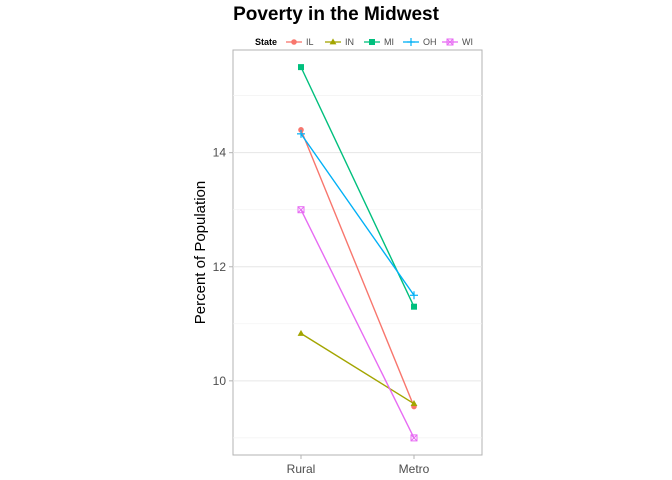 The height and width of the screenshot is (480, 672). Describe the element at coordinates (220, 153) in the screenshot. I see `y-tick-label: 14` at that location.